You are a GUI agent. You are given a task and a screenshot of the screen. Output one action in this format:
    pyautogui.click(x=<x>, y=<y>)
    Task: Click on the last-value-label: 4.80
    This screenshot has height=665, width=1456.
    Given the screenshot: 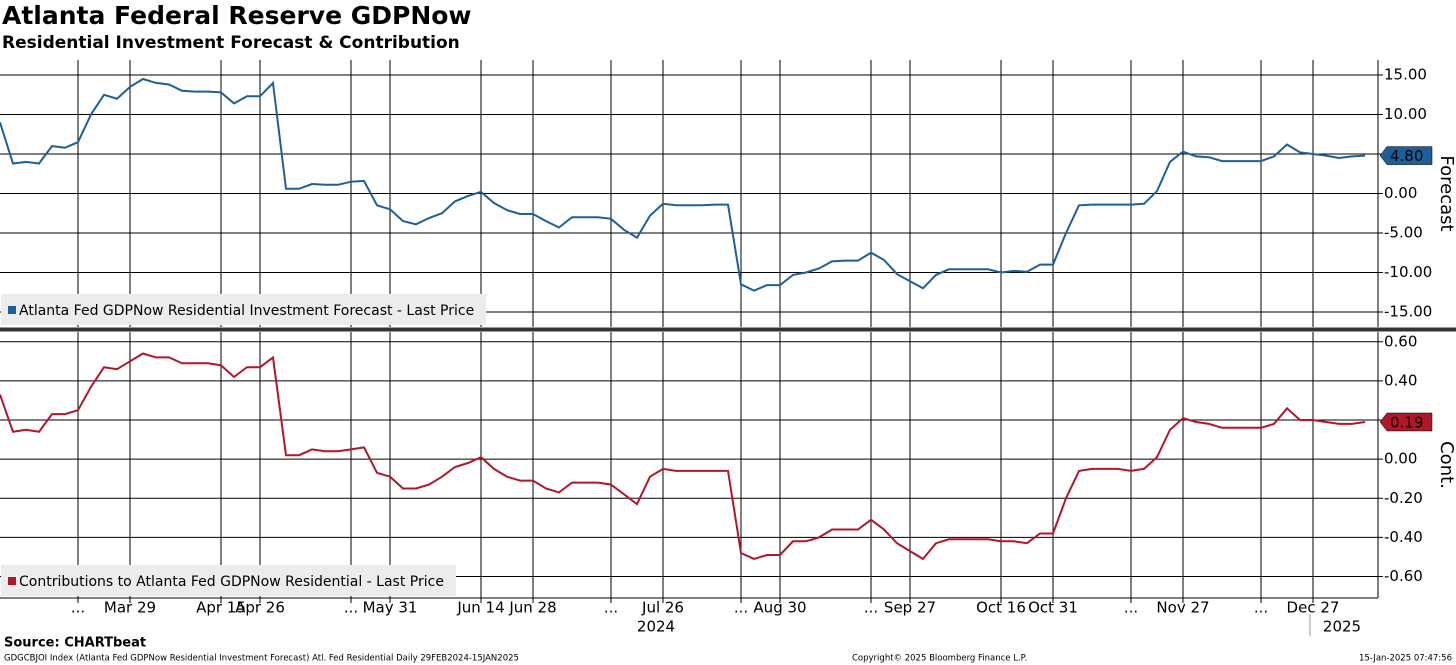 What is the action you would take?
    pyautogui.click(x=1406, y=156)
    